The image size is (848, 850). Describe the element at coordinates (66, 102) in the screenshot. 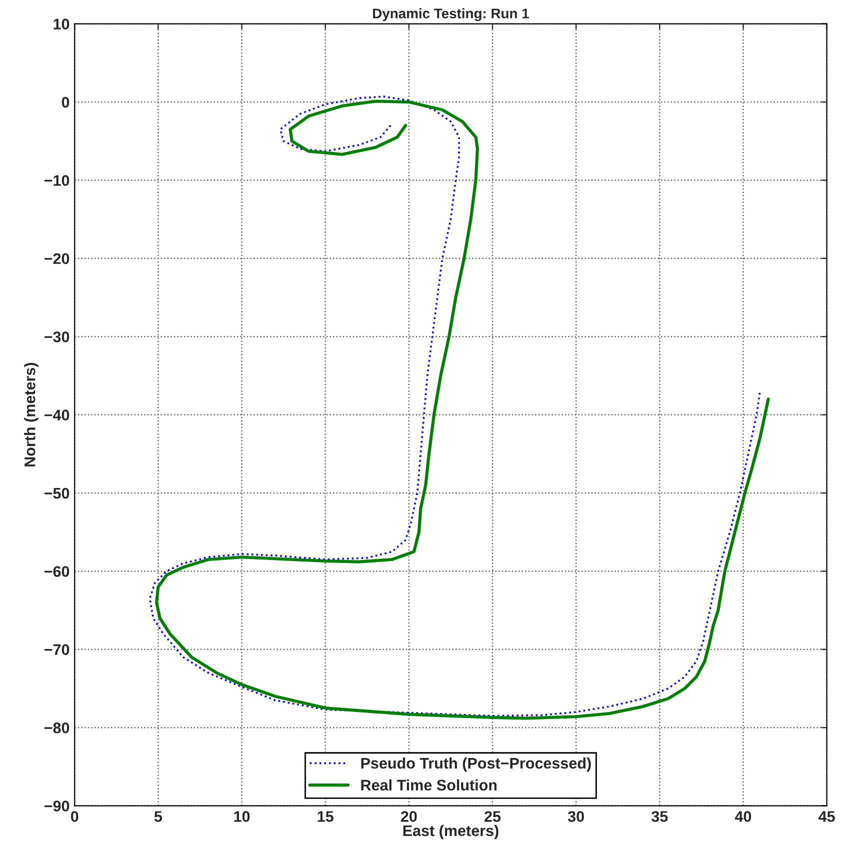

I see `y-tick-label: 0` at that location.